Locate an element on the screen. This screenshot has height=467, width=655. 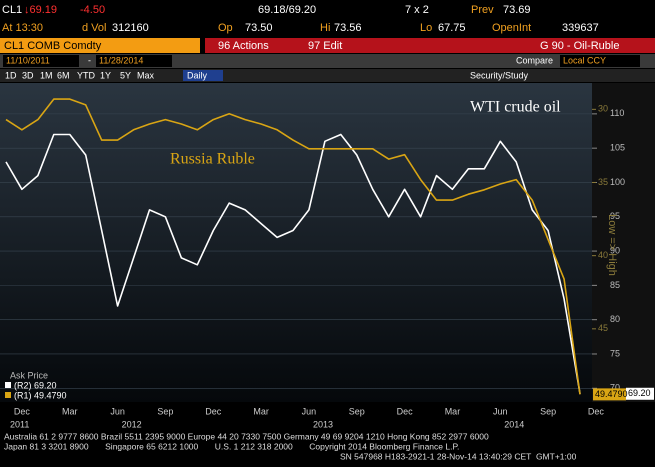
page-name: G 90 - Oil-Ruble is located at coordinates (579, 46).